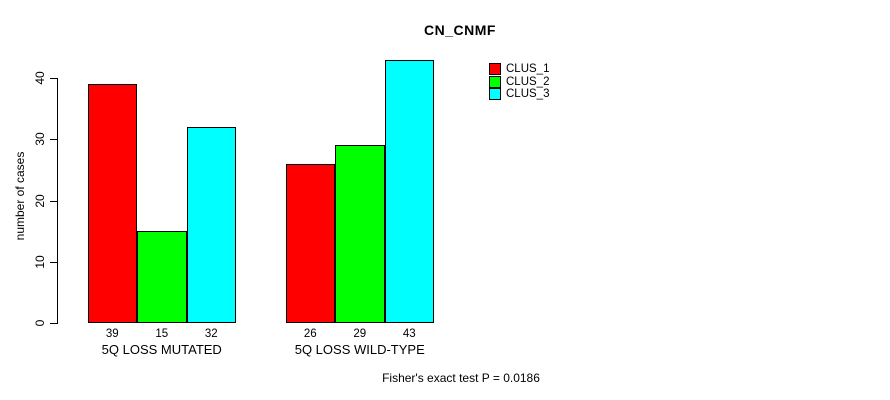 Image resolution: width=890 pixels, height=400 pixels. I want to click on legend: CLUS_1 CLUS_2 CLUS_3, so click(519, 82).